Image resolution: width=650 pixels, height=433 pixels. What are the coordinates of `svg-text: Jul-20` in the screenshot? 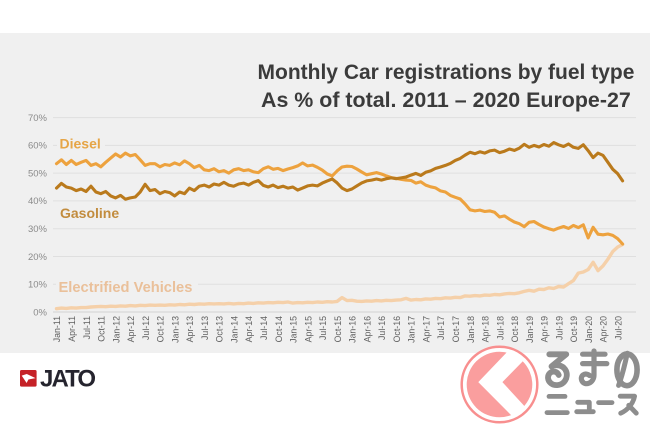 It's located at (619, 328).